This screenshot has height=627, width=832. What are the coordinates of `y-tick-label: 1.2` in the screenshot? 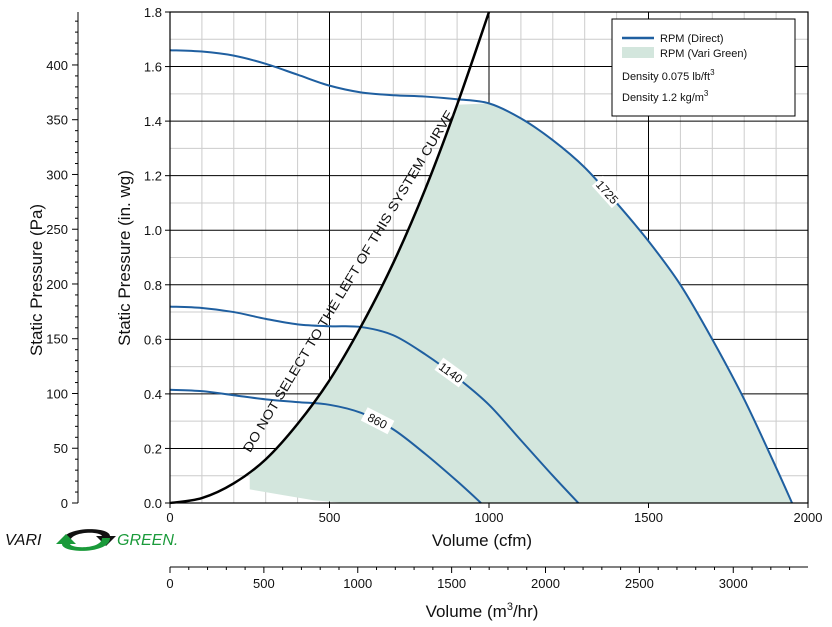 It's located at (153, 176).